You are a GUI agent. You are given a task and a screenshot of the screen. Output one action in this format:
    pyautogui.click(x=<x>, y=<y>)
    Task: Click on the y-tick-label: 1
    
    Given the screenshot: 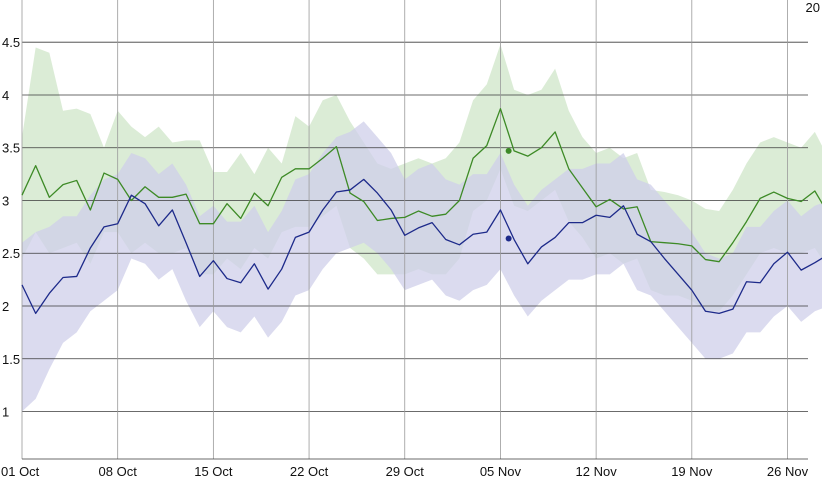 What is the action you would take?
    pyautogui.click(x=5, y=412)
    